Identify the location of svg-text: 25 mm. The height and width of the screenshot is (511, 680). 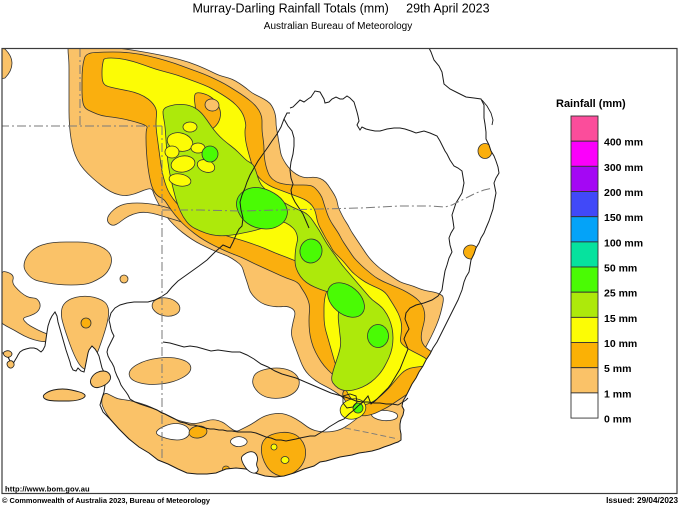
(620, 294).